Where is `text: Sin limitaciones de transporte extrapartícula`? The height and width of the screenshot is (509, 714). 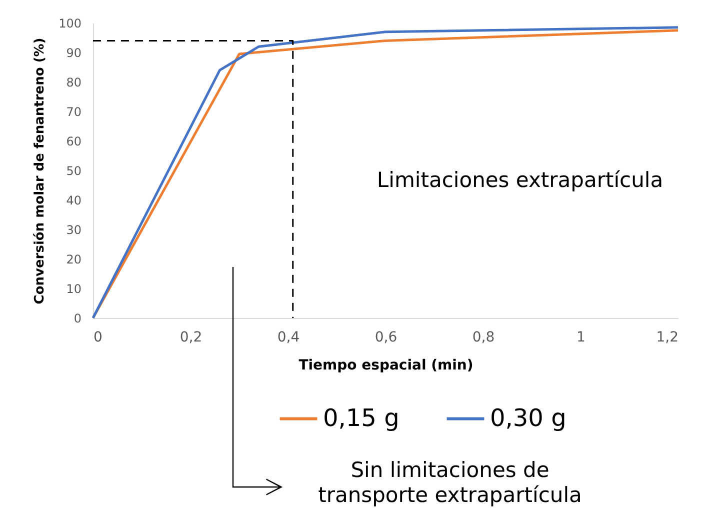 text: Sin limitaciones de transporte extrapartícula is located at coordinates (450, 483).